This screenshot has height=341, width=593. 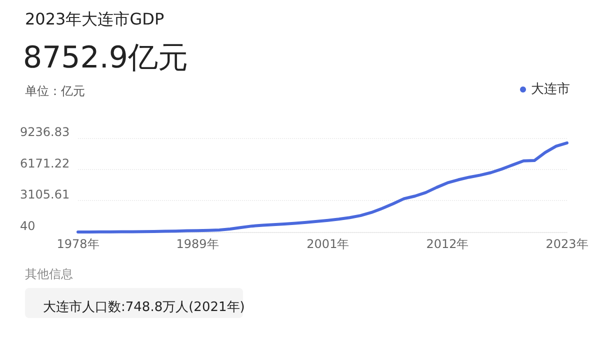 I want to click on y-axis-title: 单位：亿元, so click(x=55, y=91).